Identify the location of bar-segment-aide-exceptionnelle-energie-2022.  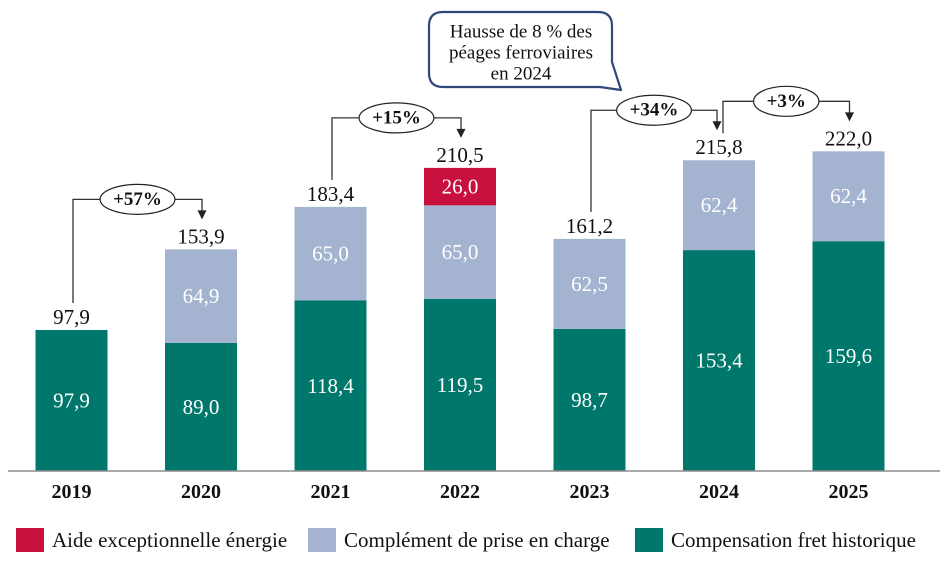
(460, 186).